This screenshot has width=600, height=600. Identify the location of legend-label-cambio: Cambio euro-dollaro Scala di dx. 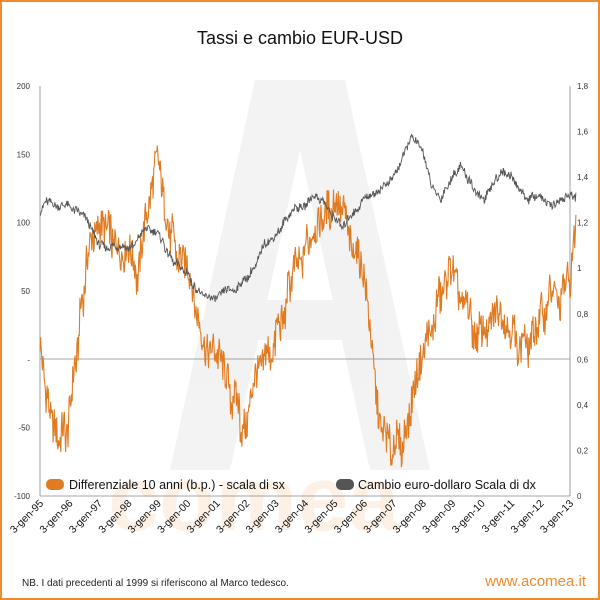
(447, 485).